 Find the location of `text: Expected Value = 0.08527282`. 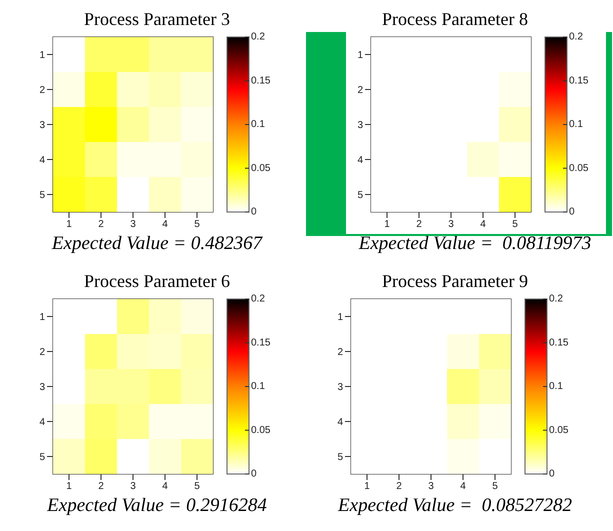

text: Expected Value = 0.08527282 is located at coordinates (455, 506).